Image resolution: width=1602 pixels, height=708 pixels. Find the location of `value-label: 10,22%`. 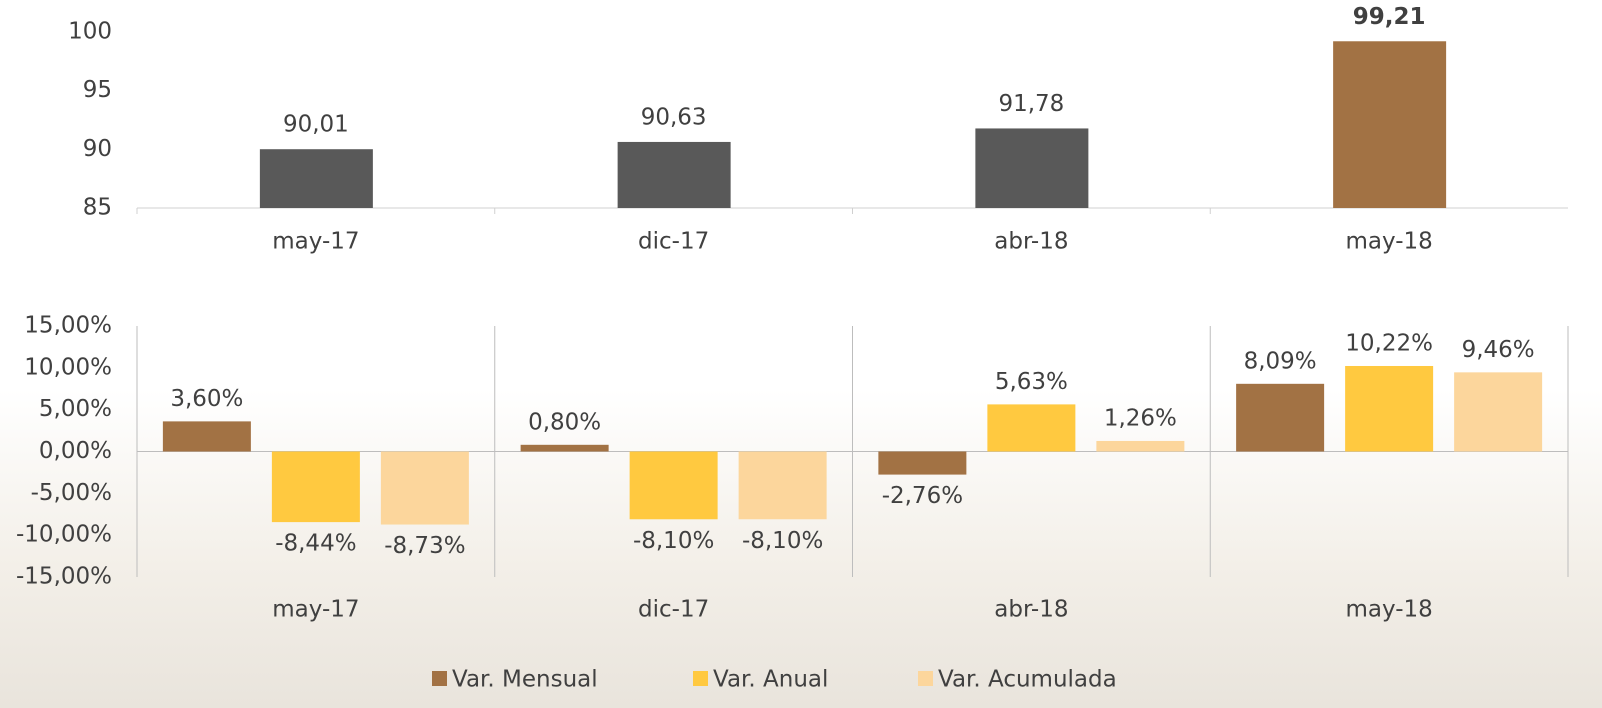

value-label: 10,22% is located at coordinates (1389, 343).